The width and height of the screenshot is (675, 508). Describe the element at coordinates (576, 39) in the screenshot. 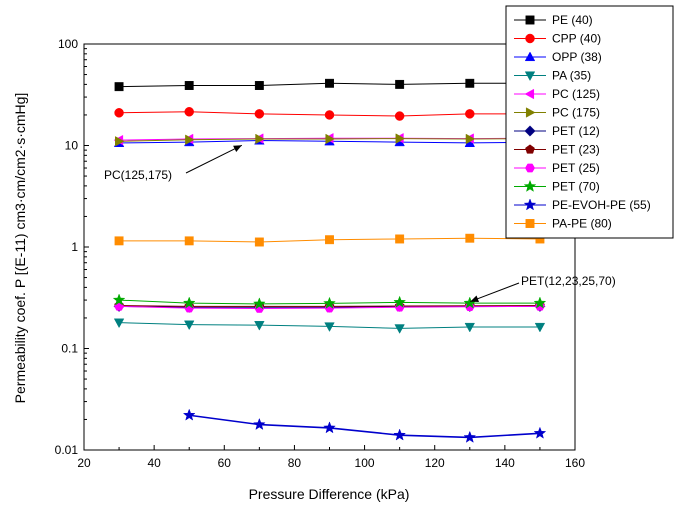

I see `legend-label-cpp-40: CPP (40)` at that location.